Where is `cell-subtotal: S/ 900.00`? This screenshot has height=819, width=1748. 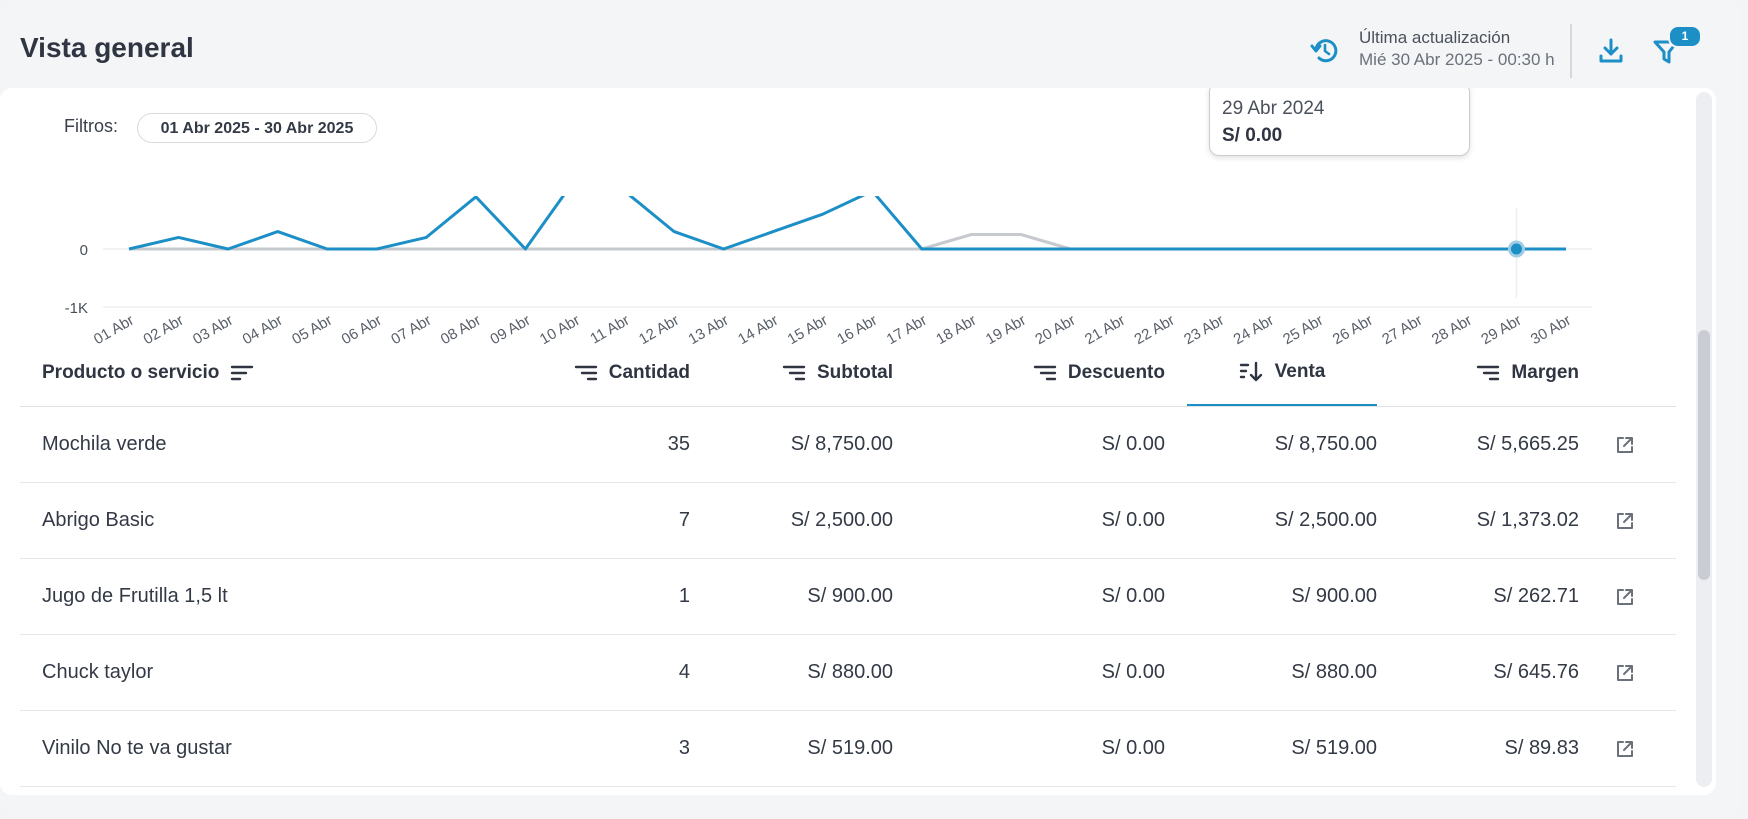
cell-subtotal: S/ 900.00 is located at coordinates (850, 596).